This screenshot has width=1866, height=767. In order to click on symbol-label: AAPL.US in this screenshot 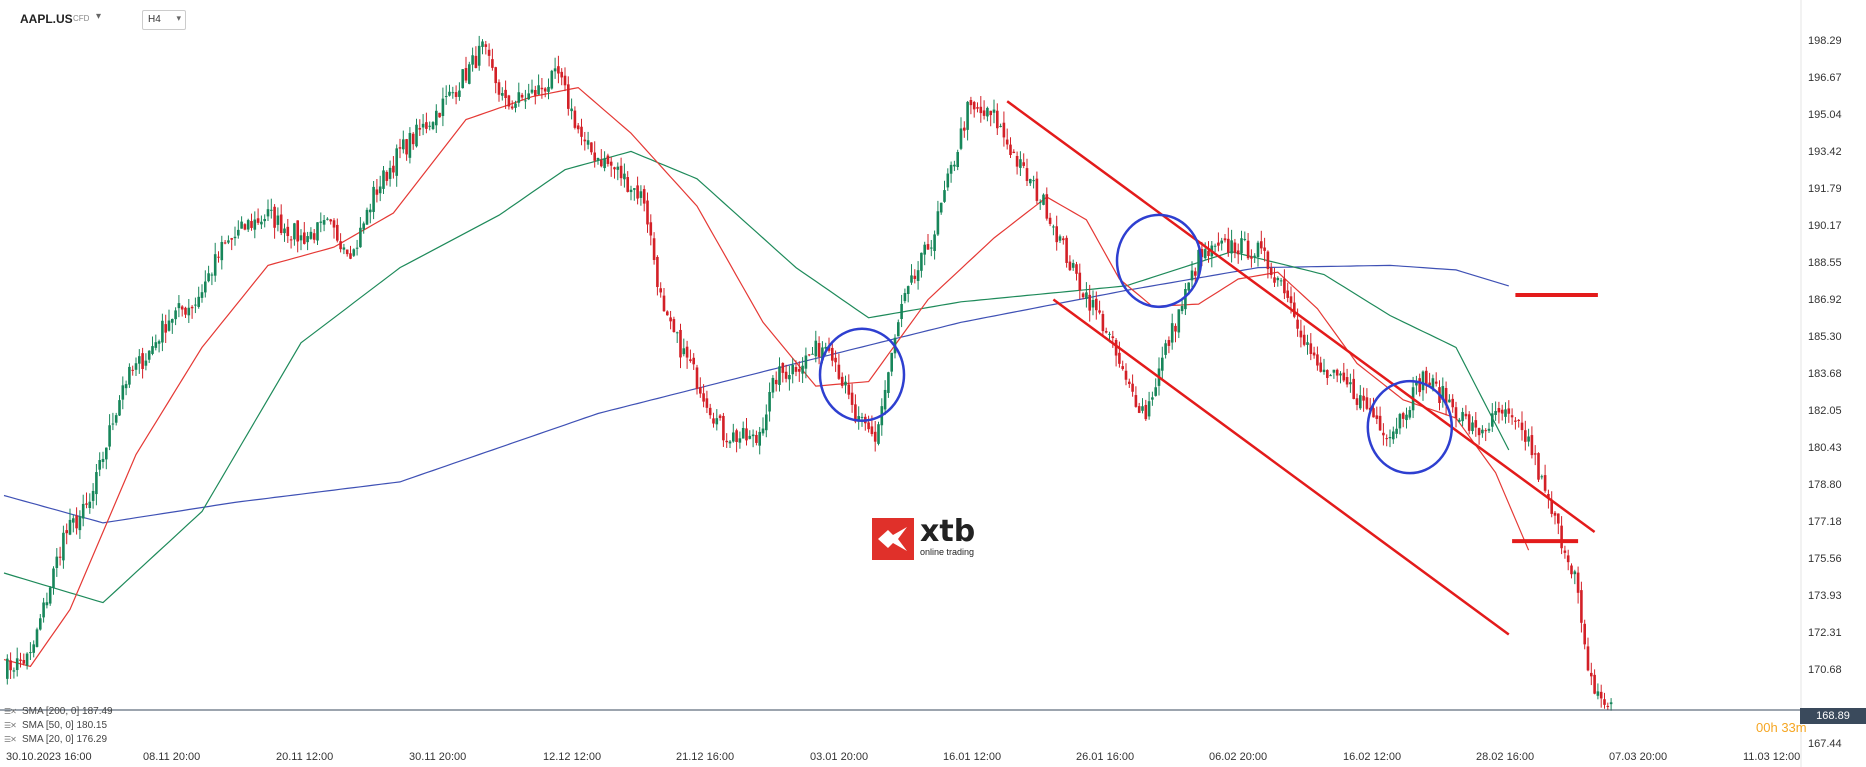, I will do `click(46, 19)`.